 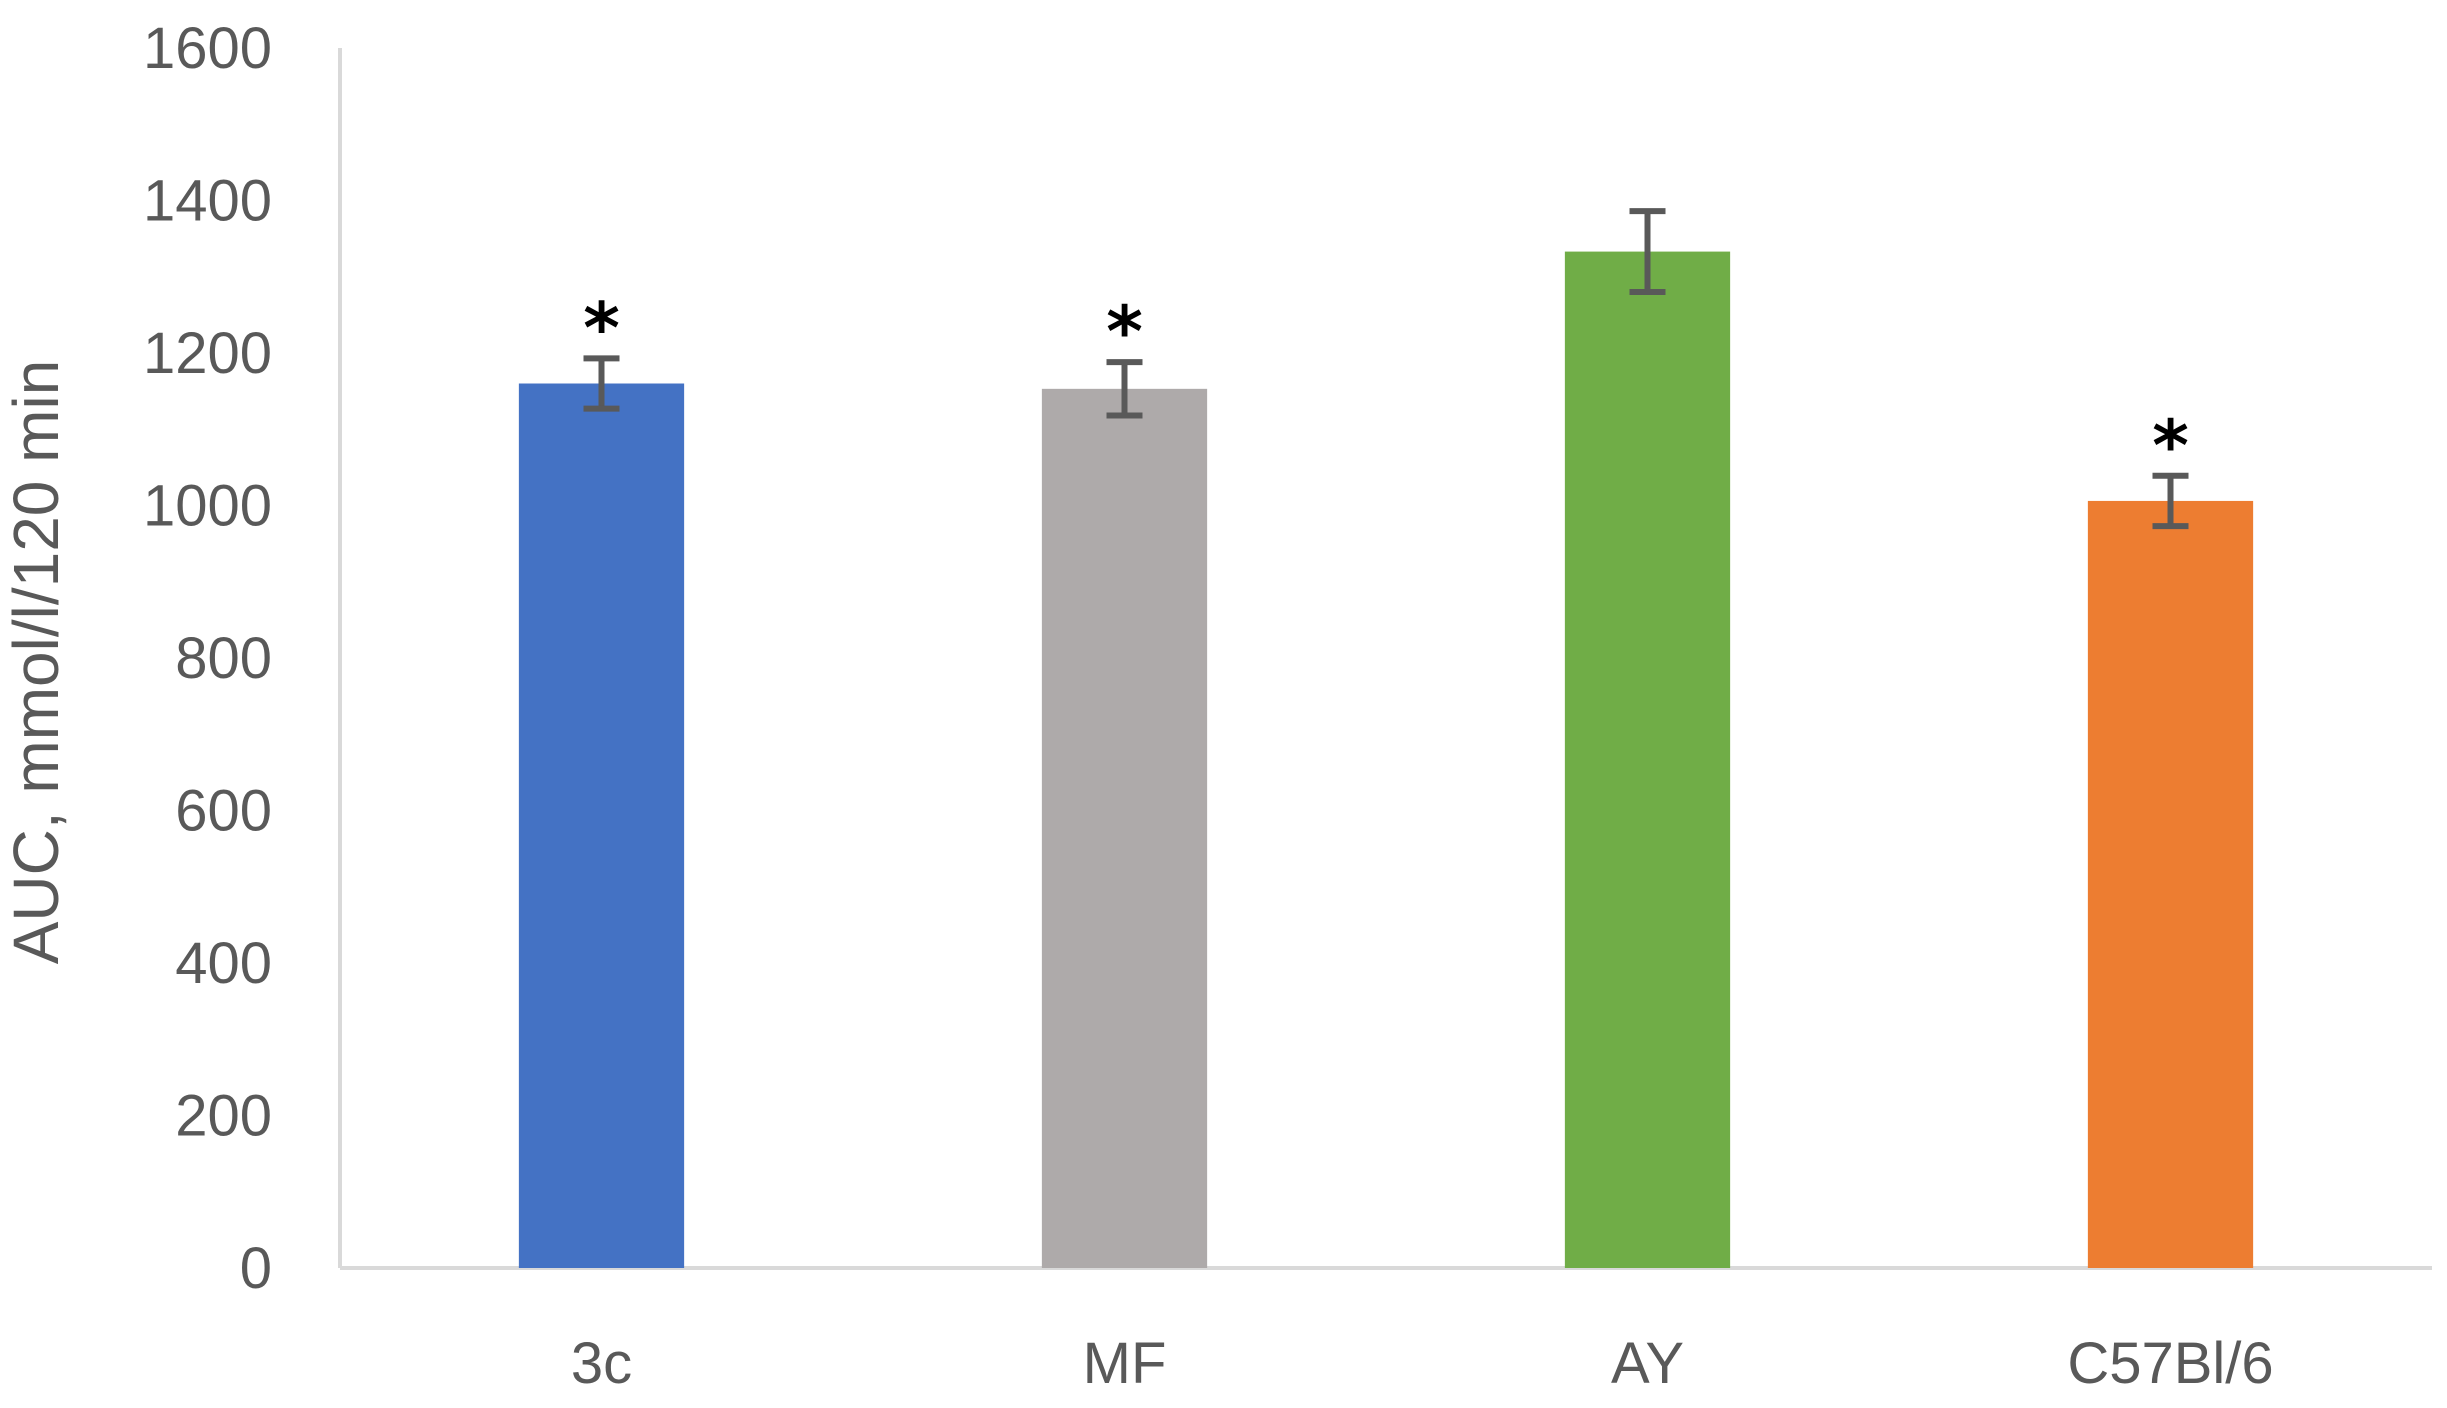 What do you see at coordinates (2170, 1363) in the screenshot?
I see `category-label: C57Bl/6` at bounding box center [2170, 1363].